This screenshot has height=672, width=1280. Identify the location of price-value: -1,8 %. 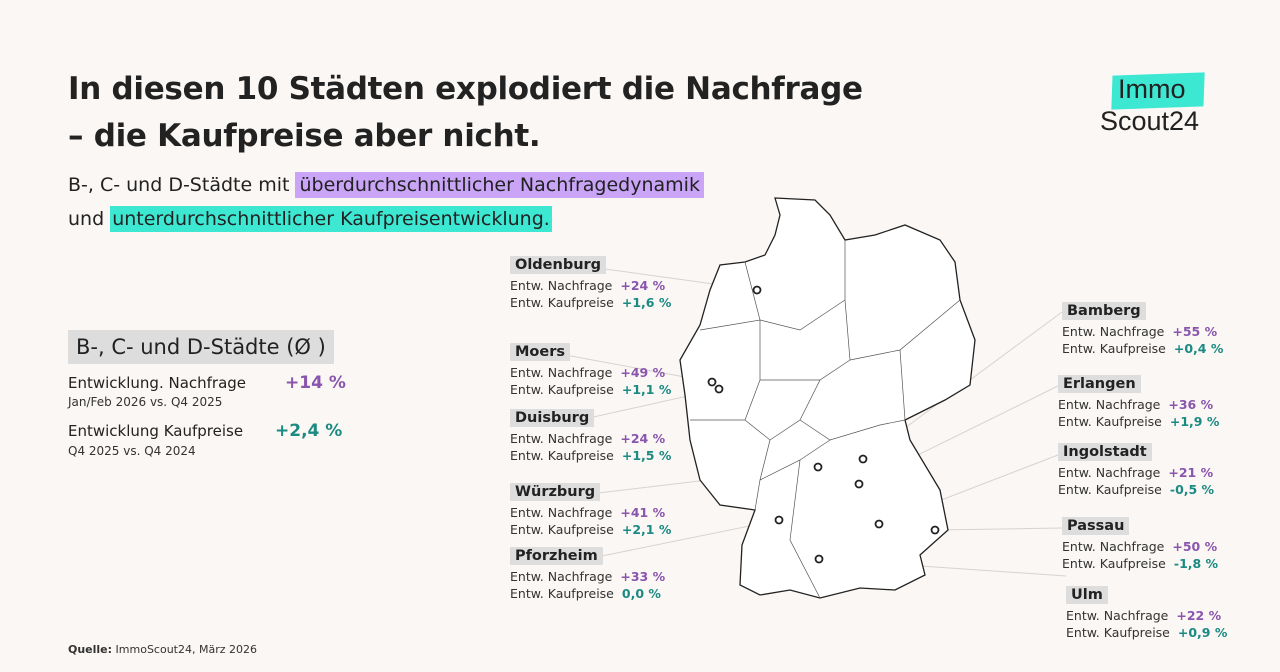
(1196, 563).